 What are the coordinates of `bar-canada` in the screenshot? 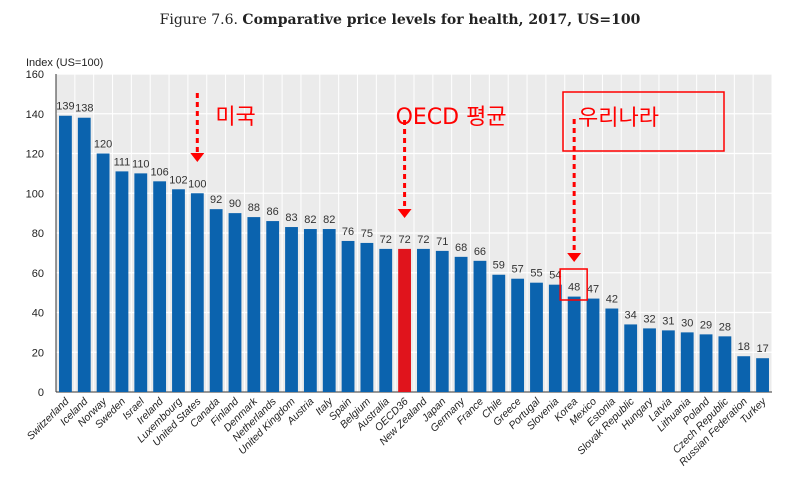 It's located at (216, 300).